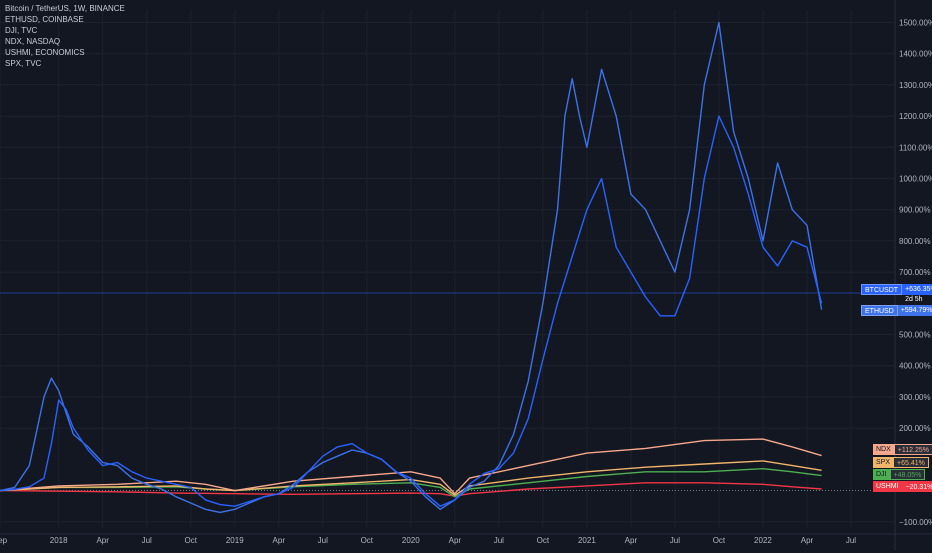  I want to click on price-tag-spx: SPX +65.41%, so click(901, 462).